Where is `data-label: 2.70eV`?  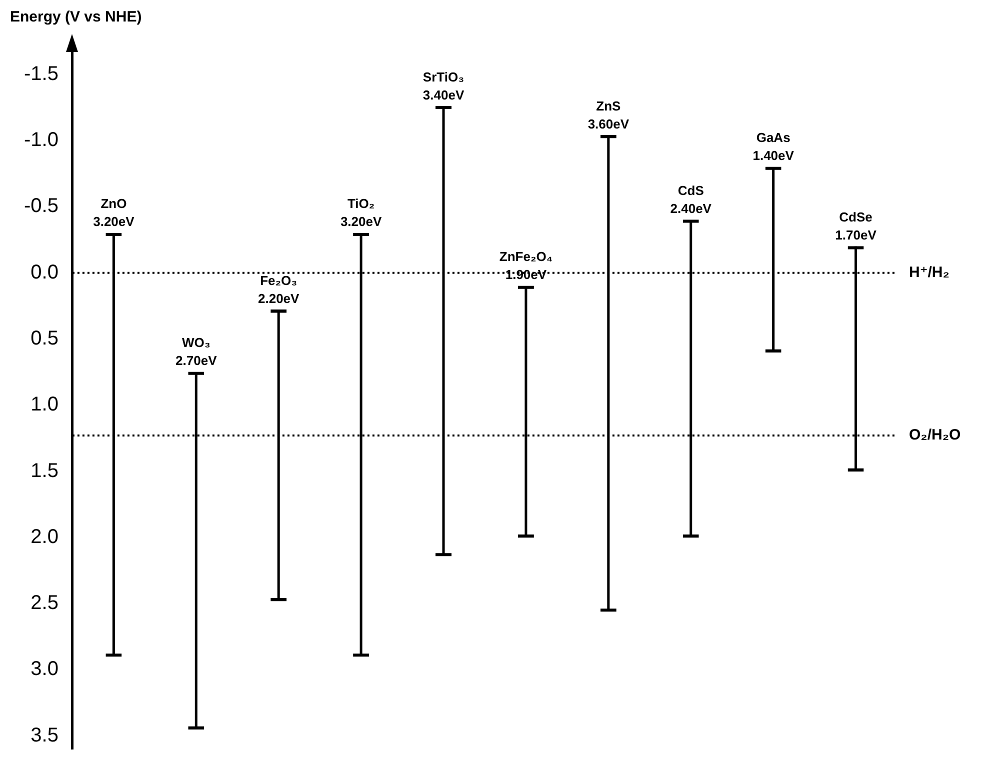 data-label: 2.70eV is located at coordinates (197, 360).